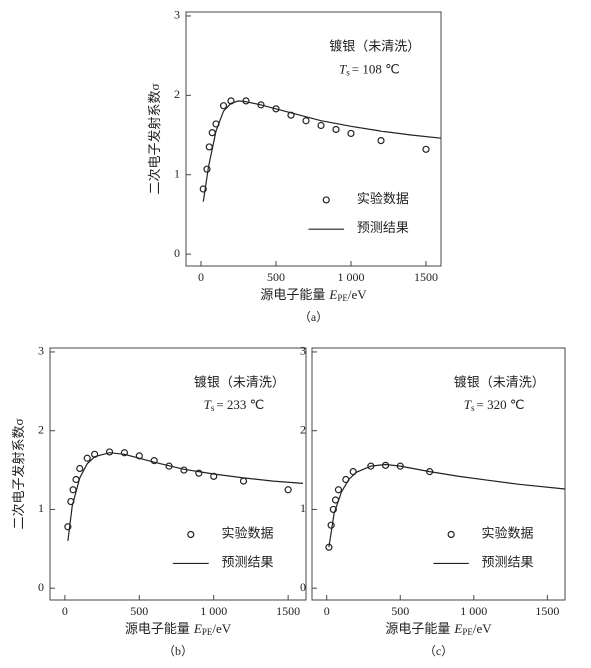 This screenshot has width=591, height=668. I want to click on temp-value: = 233 ℃, so click(240, 404).